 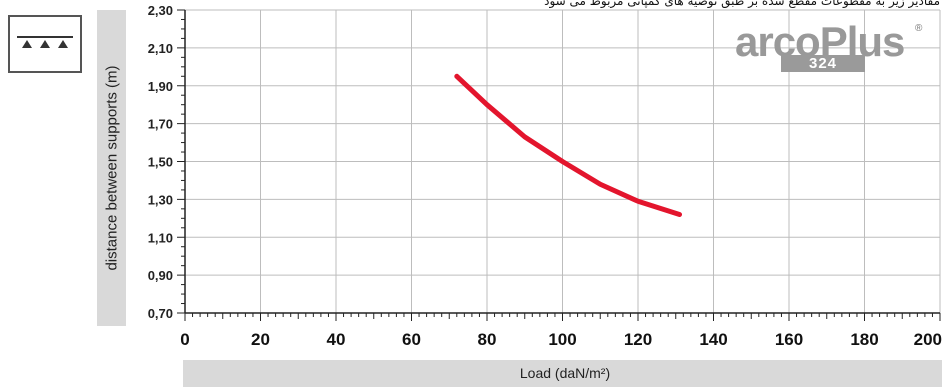 I want to click on y-tick-label: 1,50, so click(x=160, y=162).